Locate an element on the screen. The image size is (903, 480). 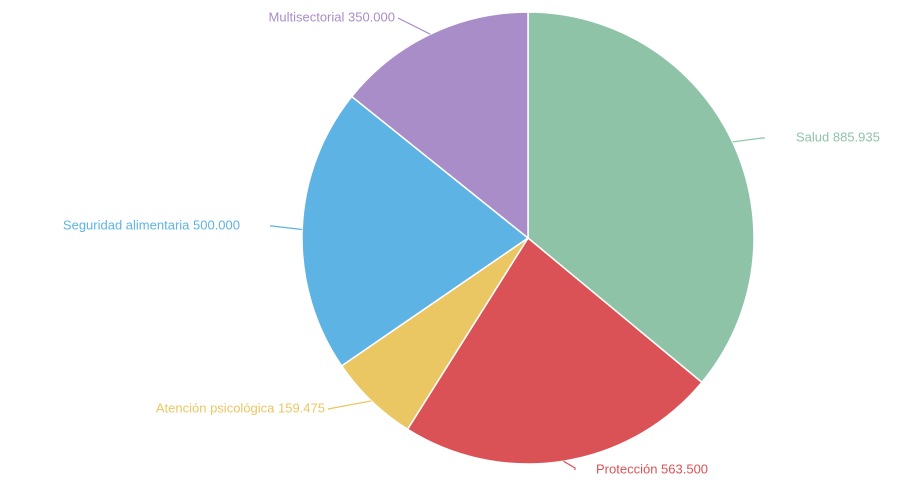
leader-line-proteccion is located at coordinates (569, 465).